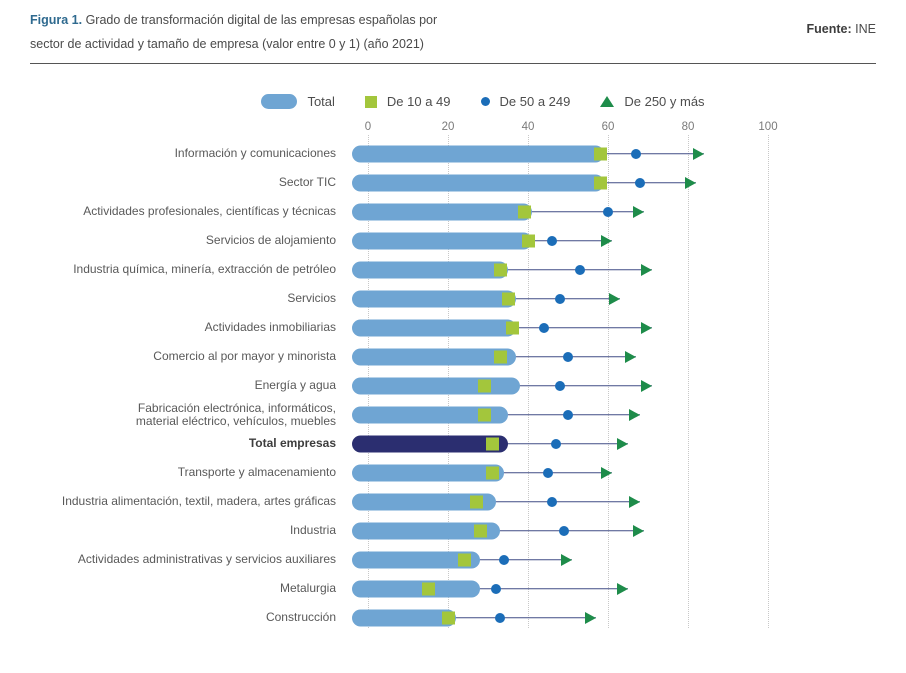 The width and height of the screenshot is (906, 673). I want to click on square-marker-icon, so click(370, 101).